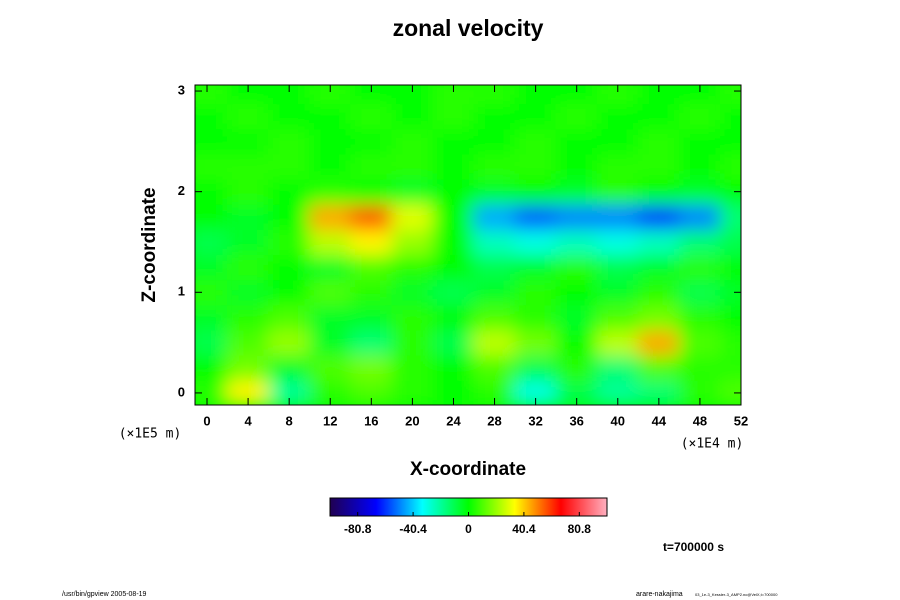 Image resolution: width=900 pixels, height=600 pixels. What do you see at coordinates (150, 434) in the screenshot?
I see `y-unit: (×1E5 m)` at bounding box center [150, 434].